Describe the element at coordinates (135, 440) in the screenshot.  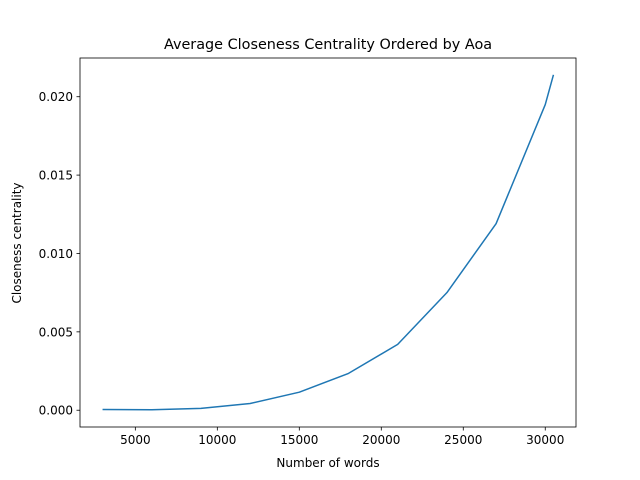
I see `x-tick-label-0: 5000` at that location.